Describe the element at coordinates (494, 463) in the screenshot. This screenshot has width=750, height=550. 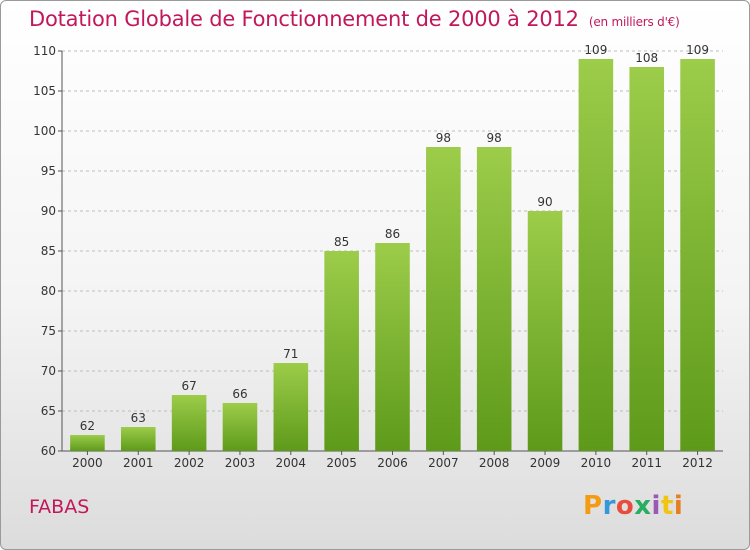
I see `x-tick-label: 2008` at that location.